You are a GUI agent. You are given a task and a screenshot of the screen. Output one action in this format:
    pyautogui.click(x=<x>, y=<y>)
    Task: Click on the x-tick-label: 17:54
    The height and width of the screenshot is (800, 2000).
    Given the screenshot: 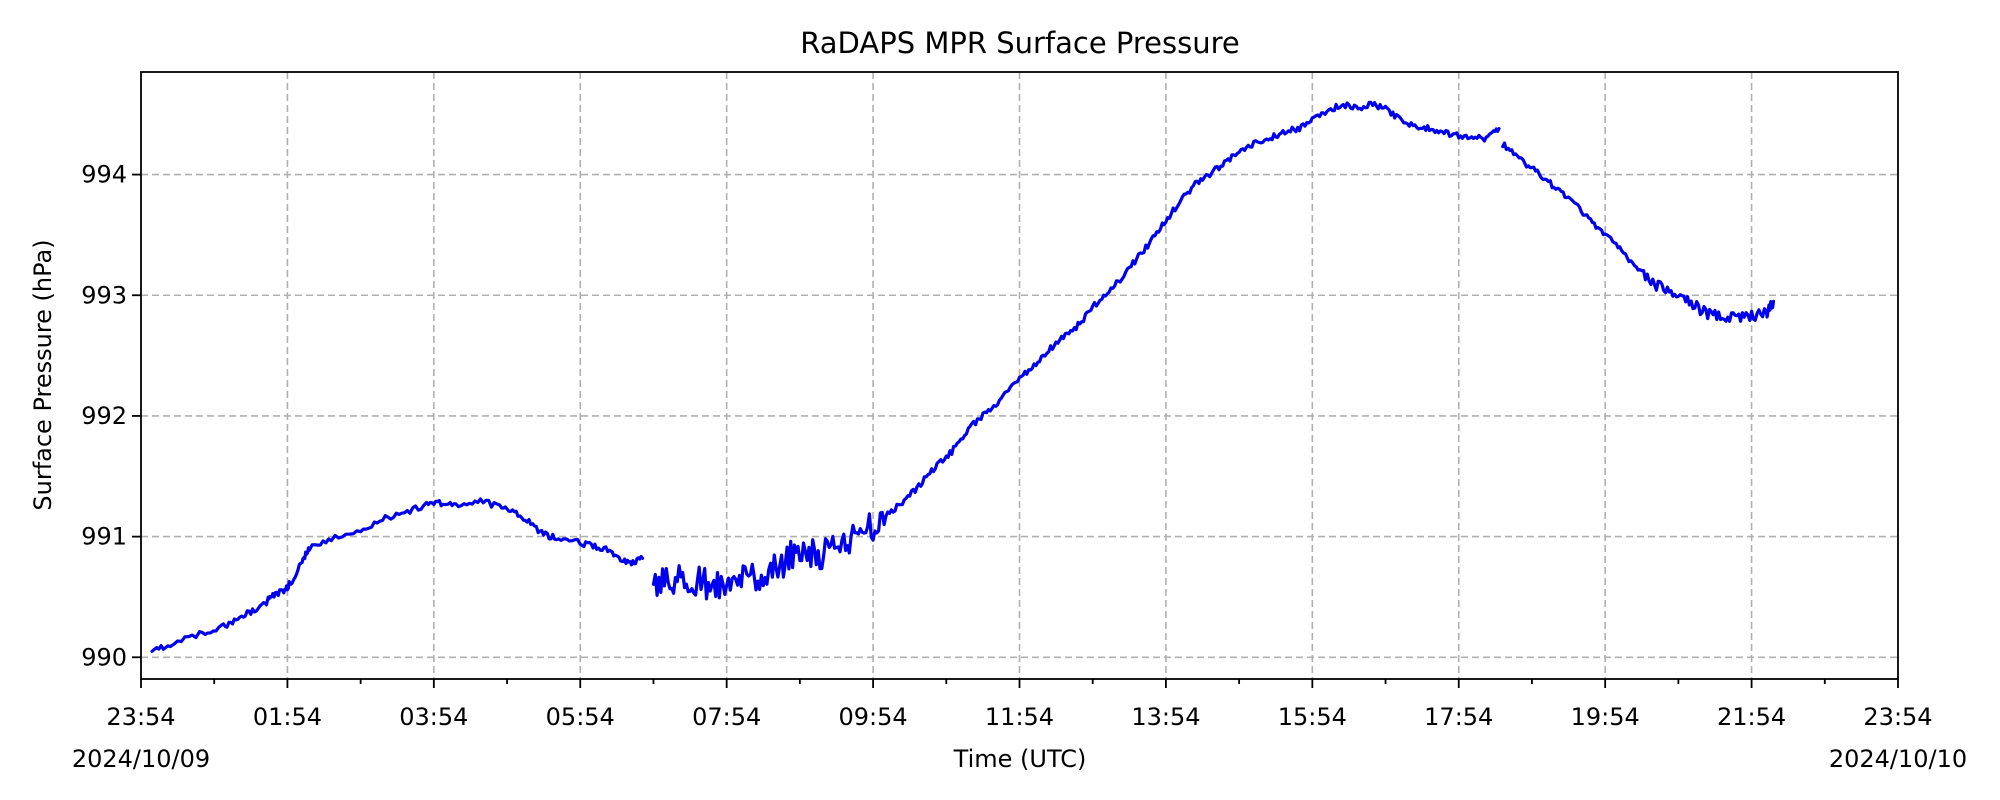 What is the action you would take?
    pyautogui.click(x=1458, y=717)
    